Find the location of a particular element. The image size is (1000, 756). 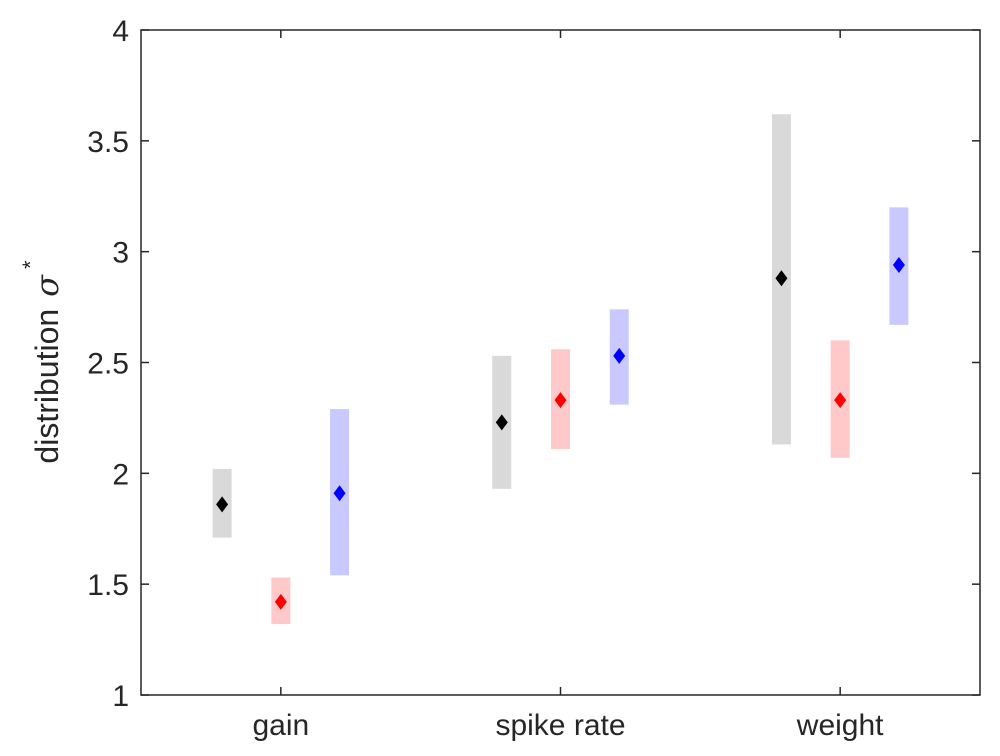

y-tick-label: 2 is located at coordinates (120, 474).